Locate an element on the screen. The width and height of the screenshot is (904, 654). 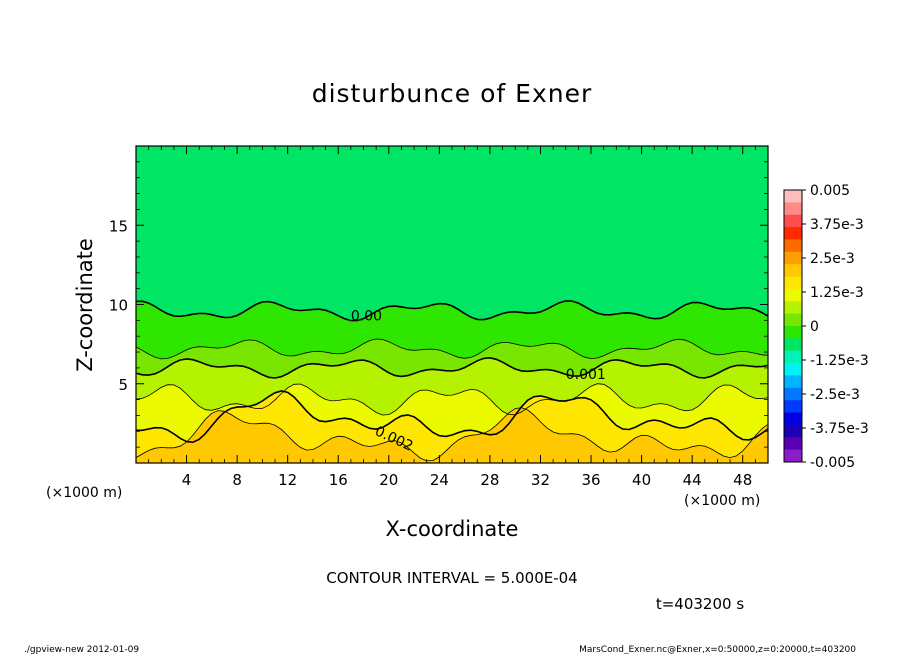
x-tick-label-10: 44 is located at coordinates (692, 480).